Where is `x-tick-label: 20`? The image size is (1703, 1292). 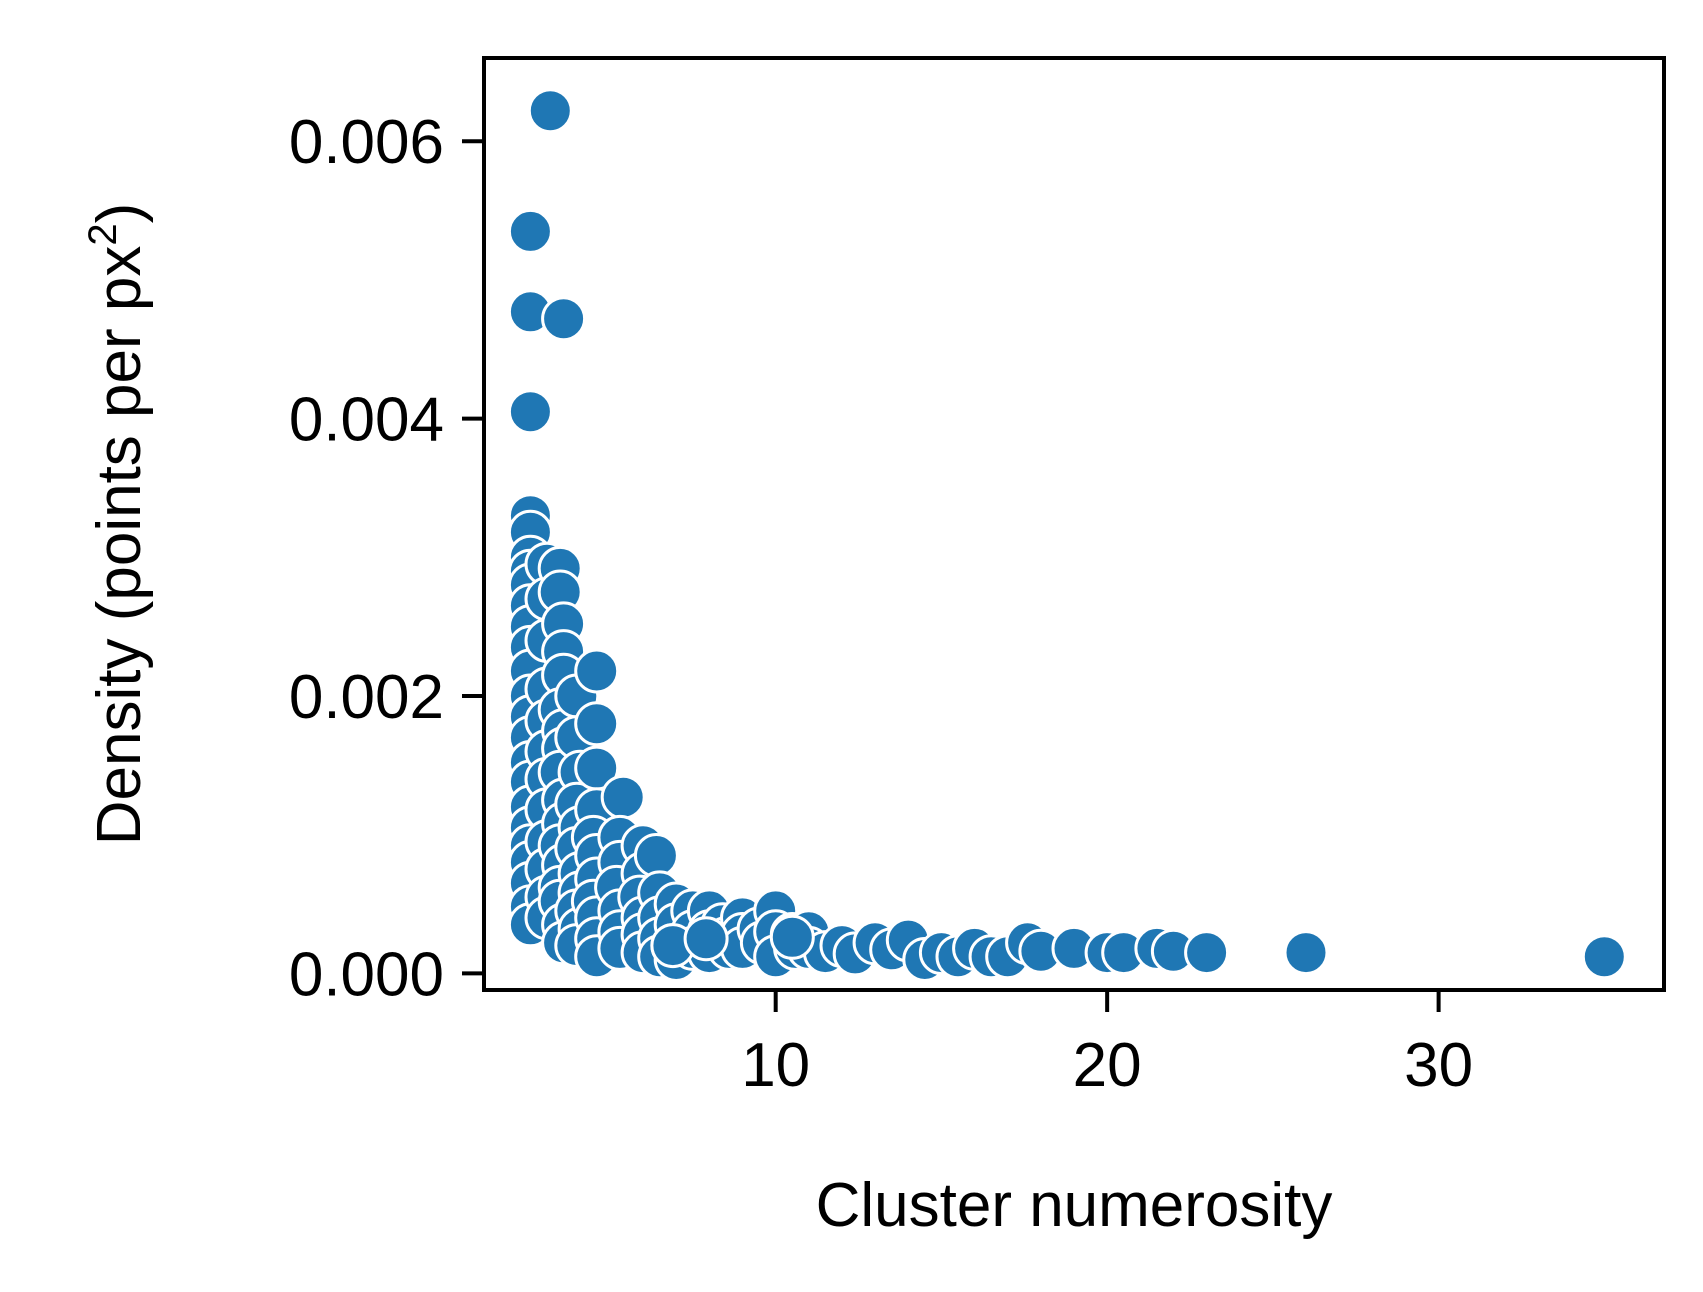
x-tick-label: 20 is located at coordinates (1107, 1065).